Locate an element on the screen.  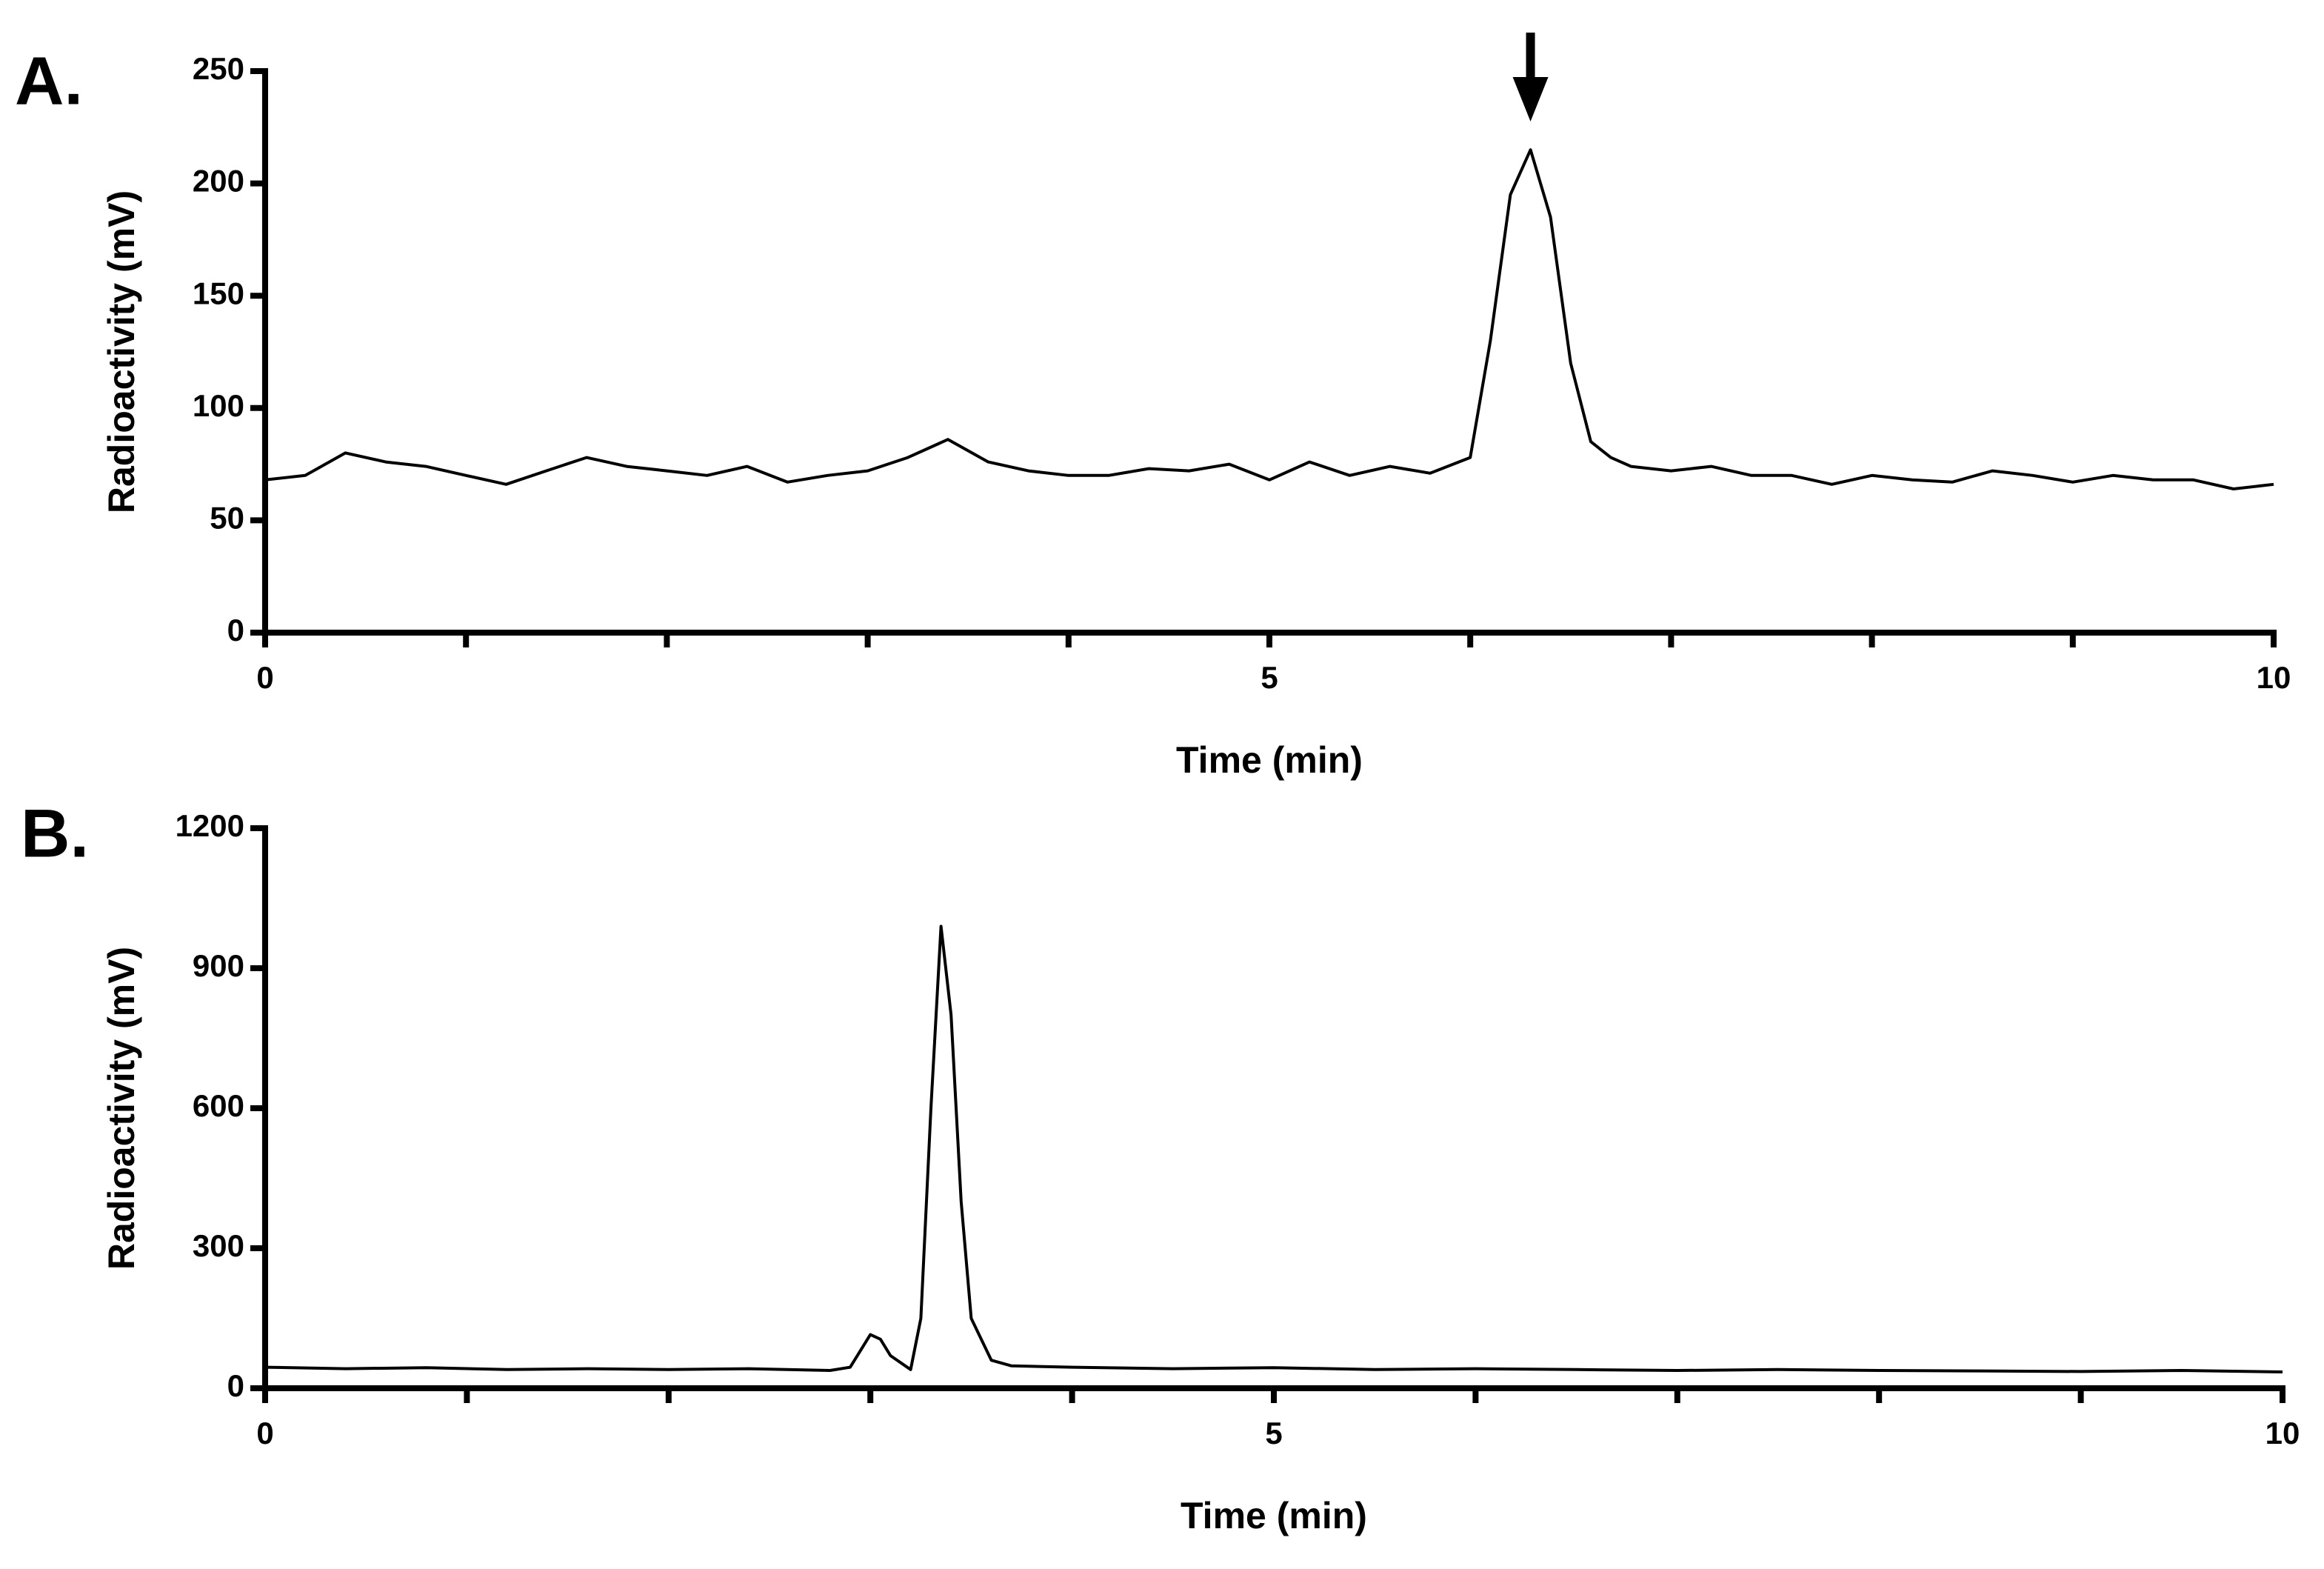
y-tick-label: 300 is located at coordinates (218, 1245).